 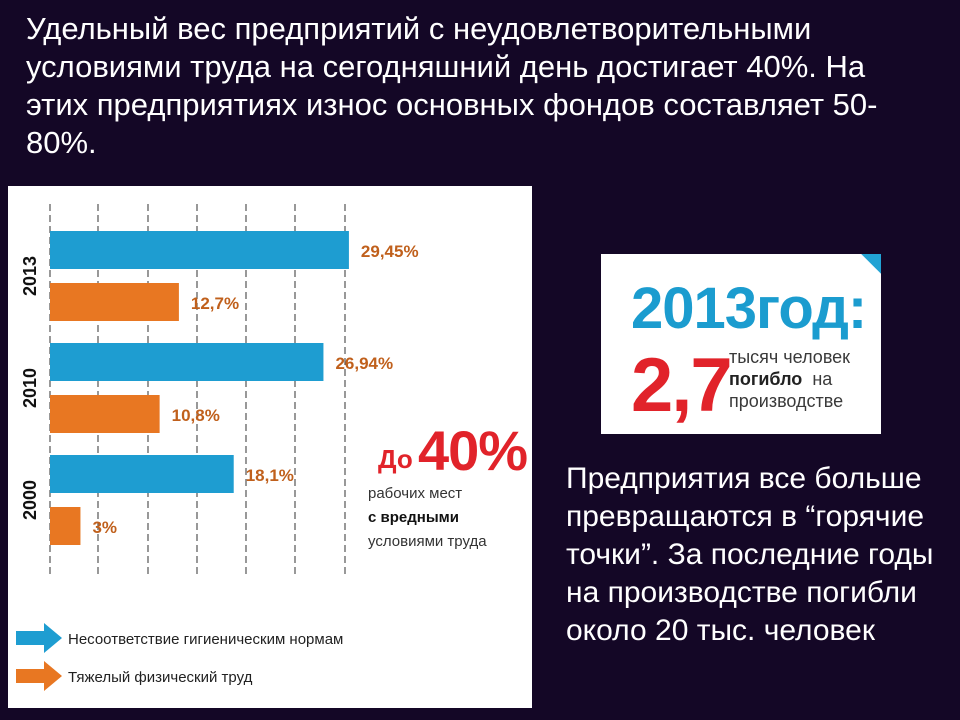 I want to click on data-label-2010-physical: 10,8%, so click(x=196, y=415).